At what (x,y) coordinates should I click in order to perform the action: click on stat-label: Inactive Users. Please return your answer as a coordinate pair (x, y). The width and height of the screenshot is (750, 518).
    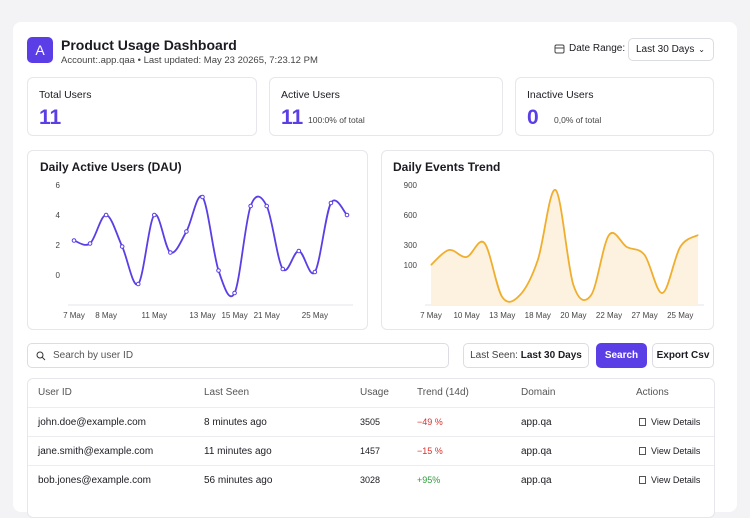
    Looking at the image, I should click on (560, 95).